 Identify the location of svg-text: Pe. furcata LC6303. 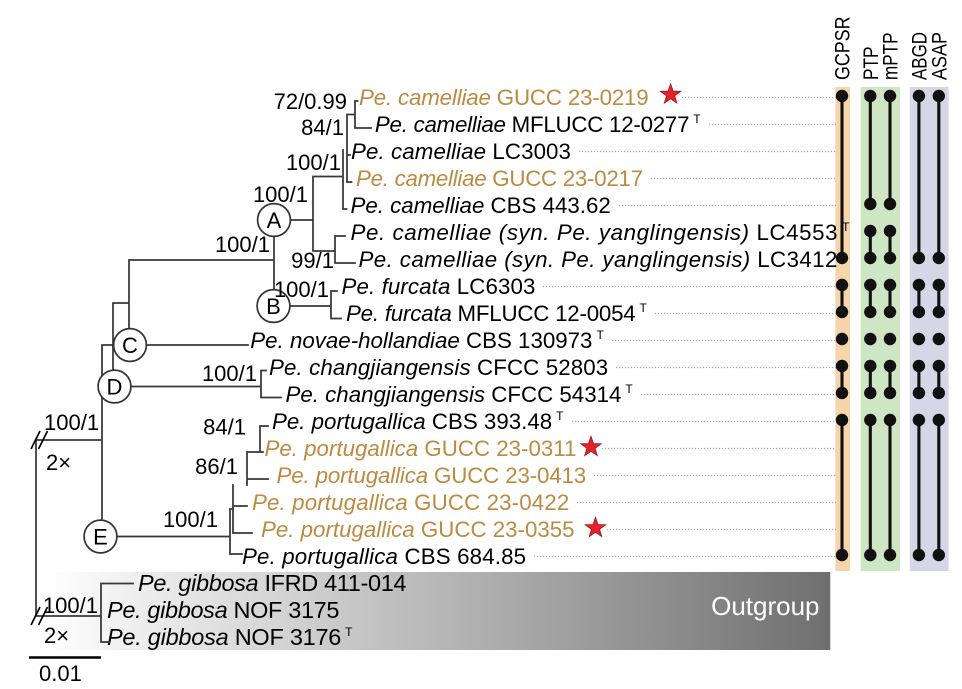
(439, 286).